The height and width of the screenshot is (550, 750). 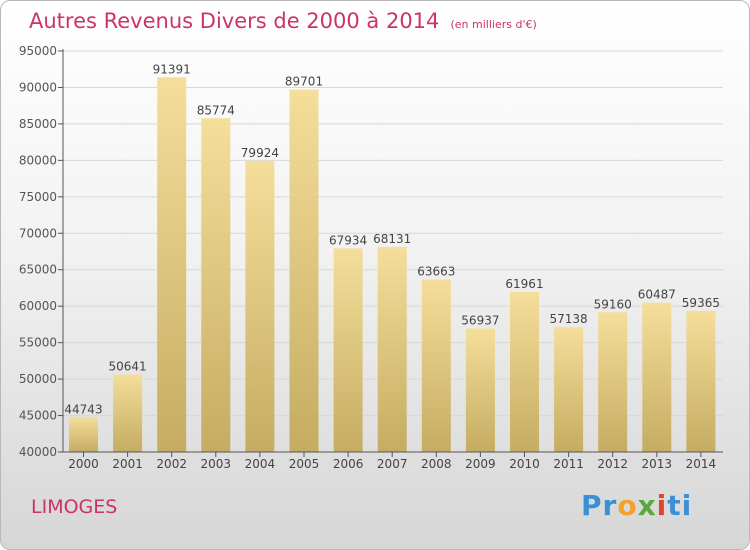 What do you see at coordinates (38, 87) in the screenshot?
I see `y-tick-label: 90000` at bounding box center [38, 87].